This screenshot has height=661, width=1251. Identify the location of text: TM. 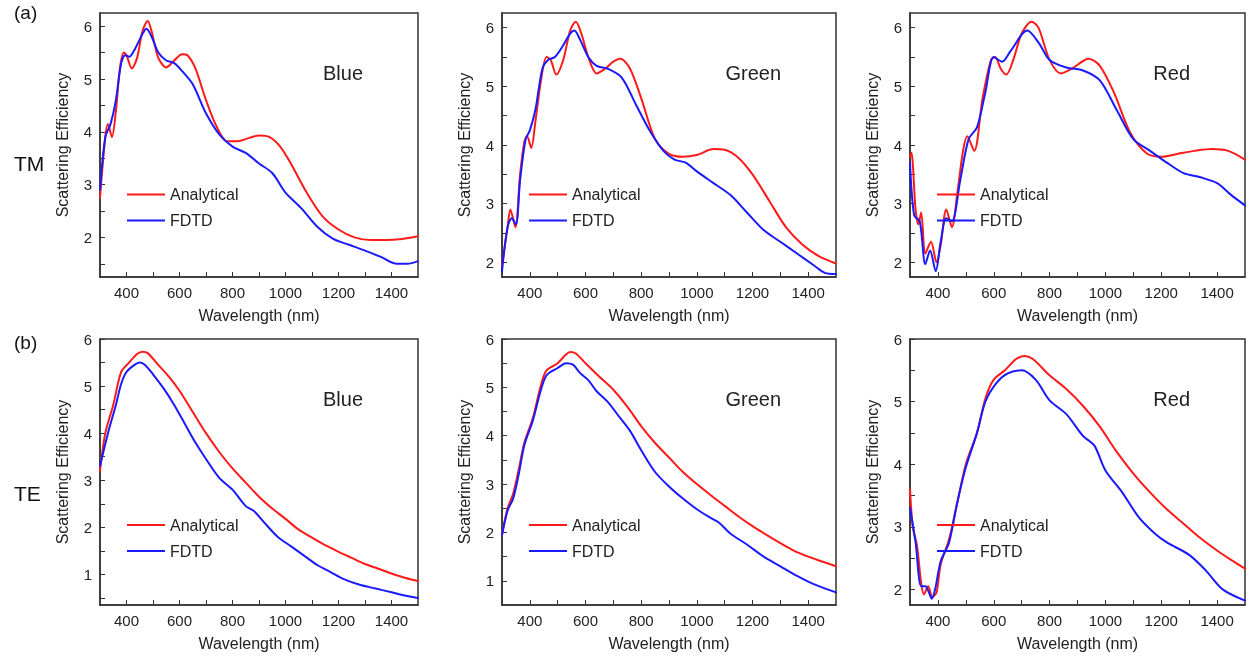
(29, 163).